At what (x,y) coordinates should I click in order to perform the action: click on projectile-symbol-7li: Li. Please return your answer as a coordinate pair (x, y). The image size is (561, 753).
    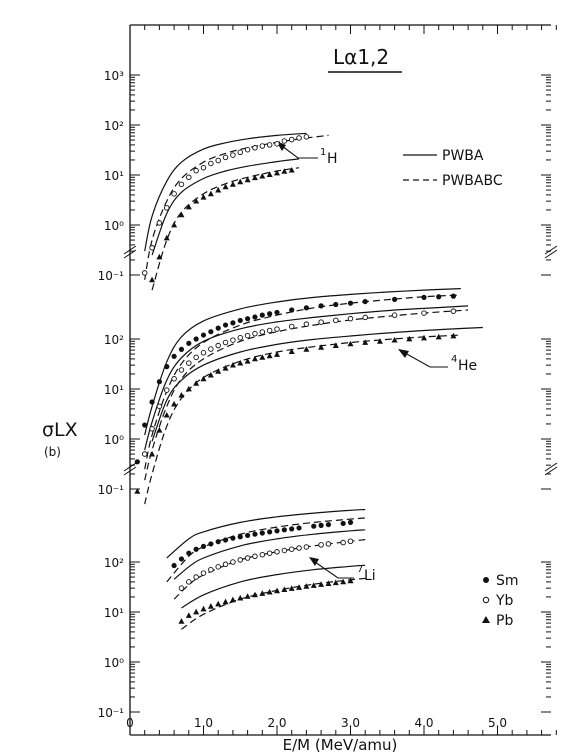
    Looking at the image, I should click on (370, 576).